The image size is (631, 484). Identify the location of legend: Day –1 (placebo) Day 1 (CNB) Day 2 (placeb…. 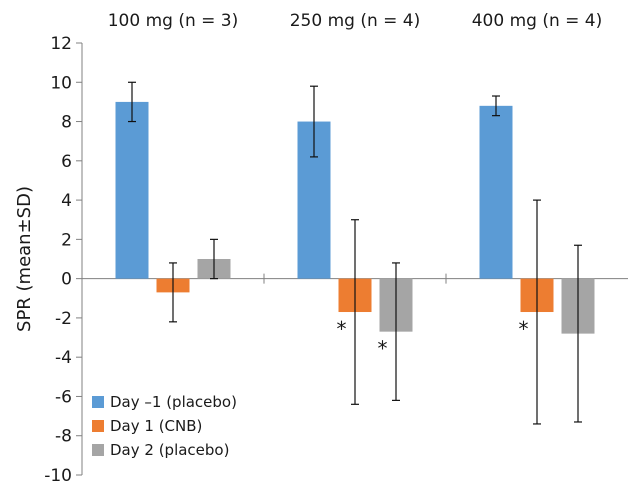
(164, 426).